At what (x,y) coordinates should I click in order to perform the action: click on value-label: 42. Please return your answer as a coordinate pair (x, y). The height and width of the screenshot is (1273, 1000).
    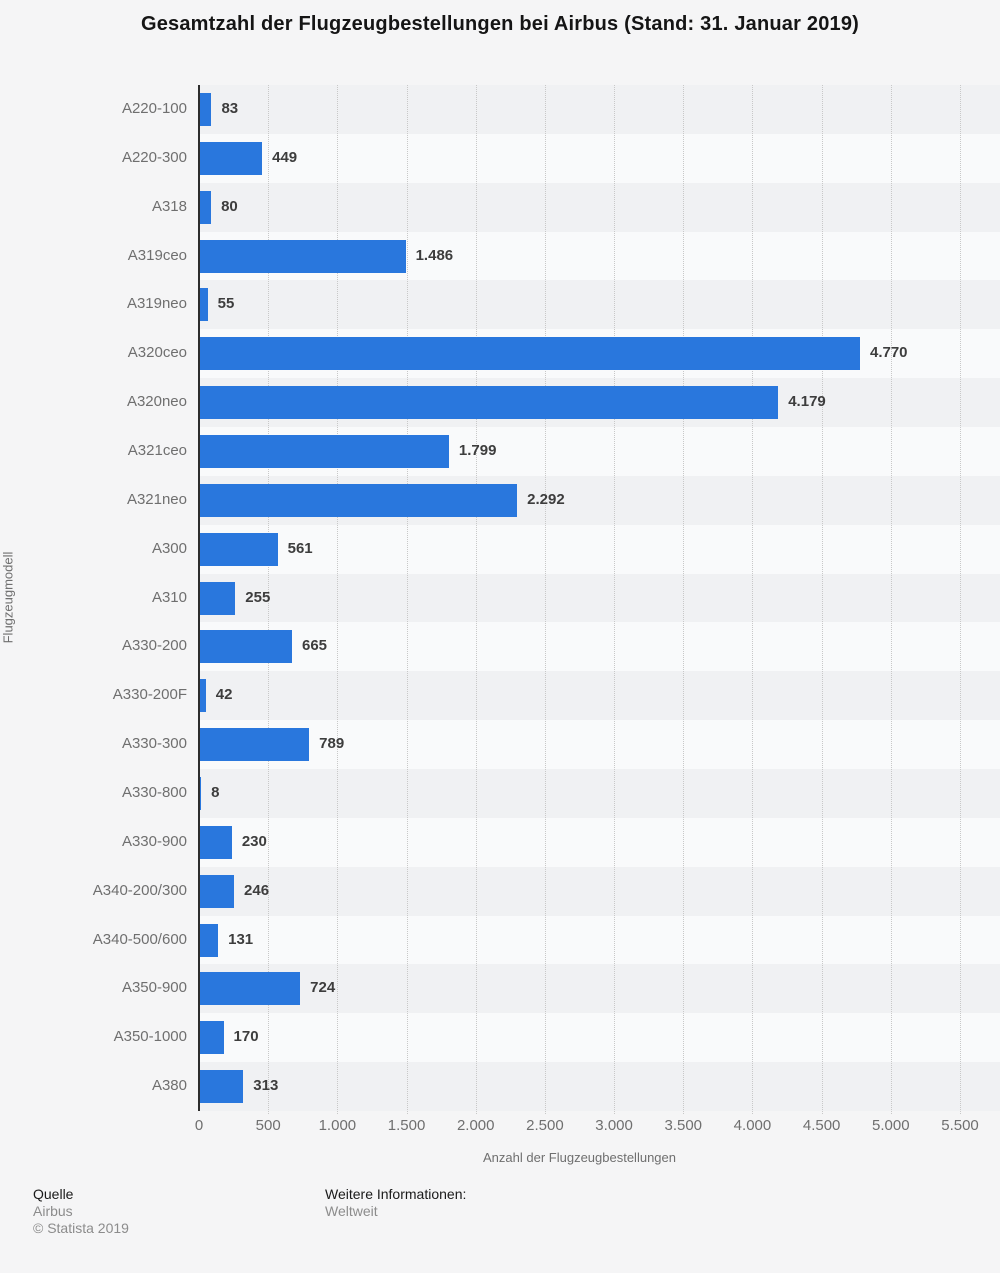
    Looking at the image, I should click on (224, 695).